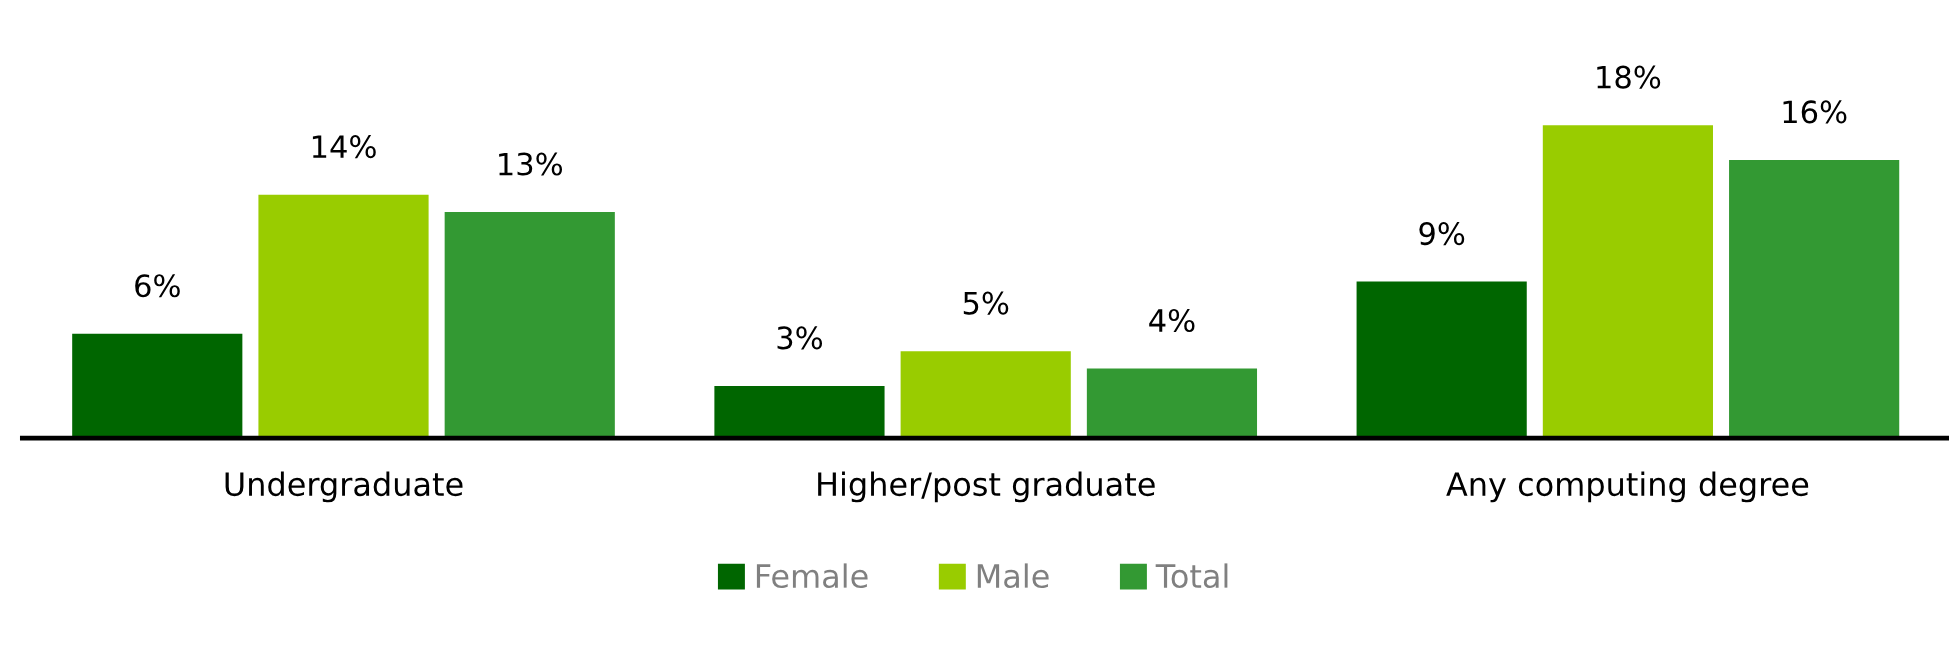 Image resolution: width=1949 pixels, height=649 pixels. Describe the element at coordinates (800, 338) in the screenshot. I see `data-label: 3%` at that location.